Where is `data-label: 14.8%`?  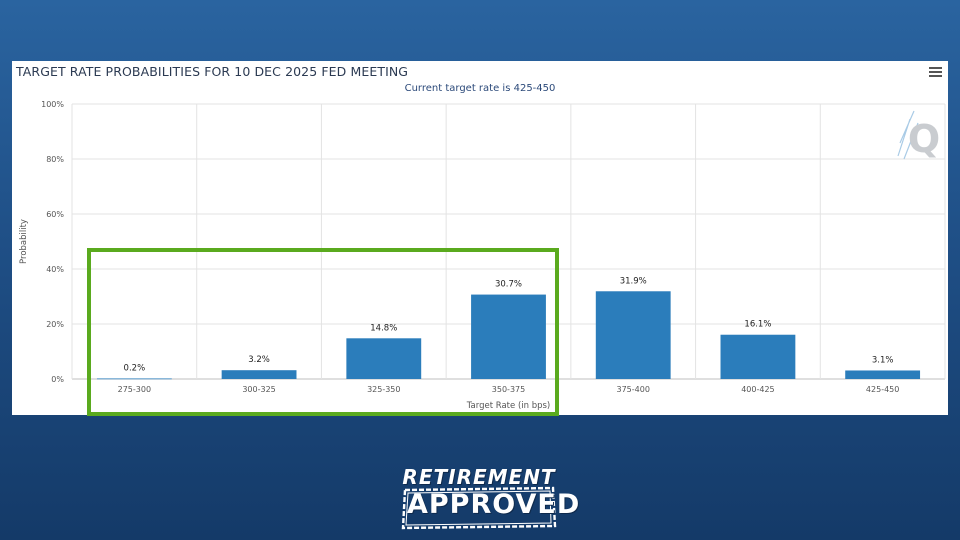 data-label: 14.8% is located at coordinates (383, 328).